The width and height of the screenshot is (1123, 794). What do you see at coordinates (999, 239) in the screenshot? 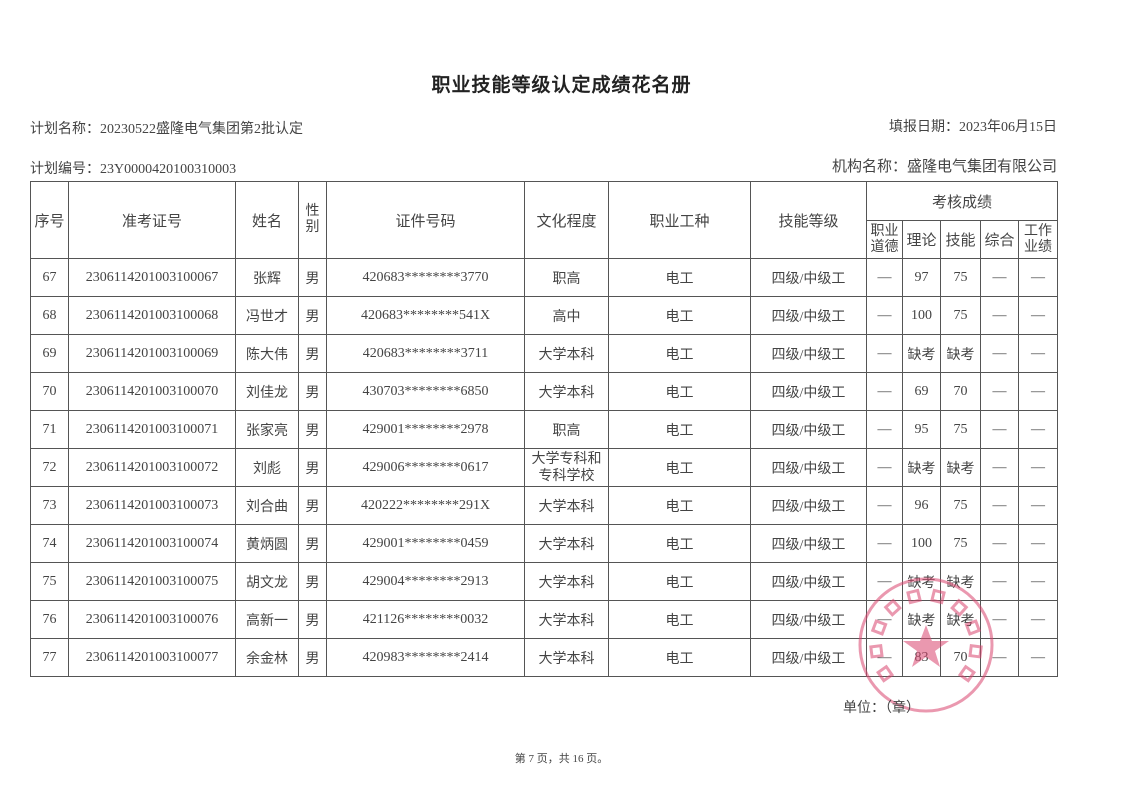
I see `header-overall: 综合` at bounding box center [999, 239].